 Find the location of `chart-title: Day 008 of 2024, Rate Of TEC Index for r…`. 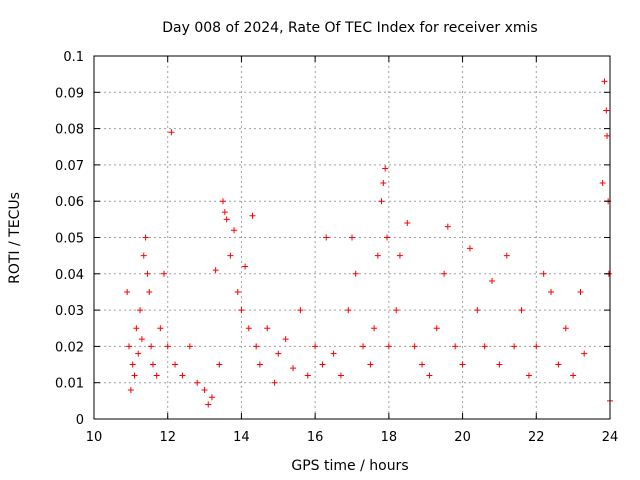

chart-title: Day 008 of 2024, Rate Of TEC Index for r… is located at coordinates (349, 28).